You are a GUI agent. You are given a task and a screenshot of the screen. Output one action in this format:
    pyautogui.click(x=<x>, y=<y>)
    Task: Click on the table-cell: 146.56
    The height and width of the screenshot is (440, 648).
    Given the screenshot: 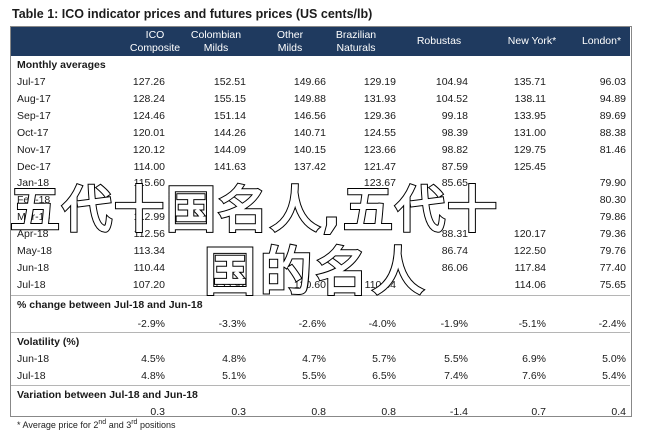 What is the action you would take?
    pyautogui.click(x=309, y=115)
    